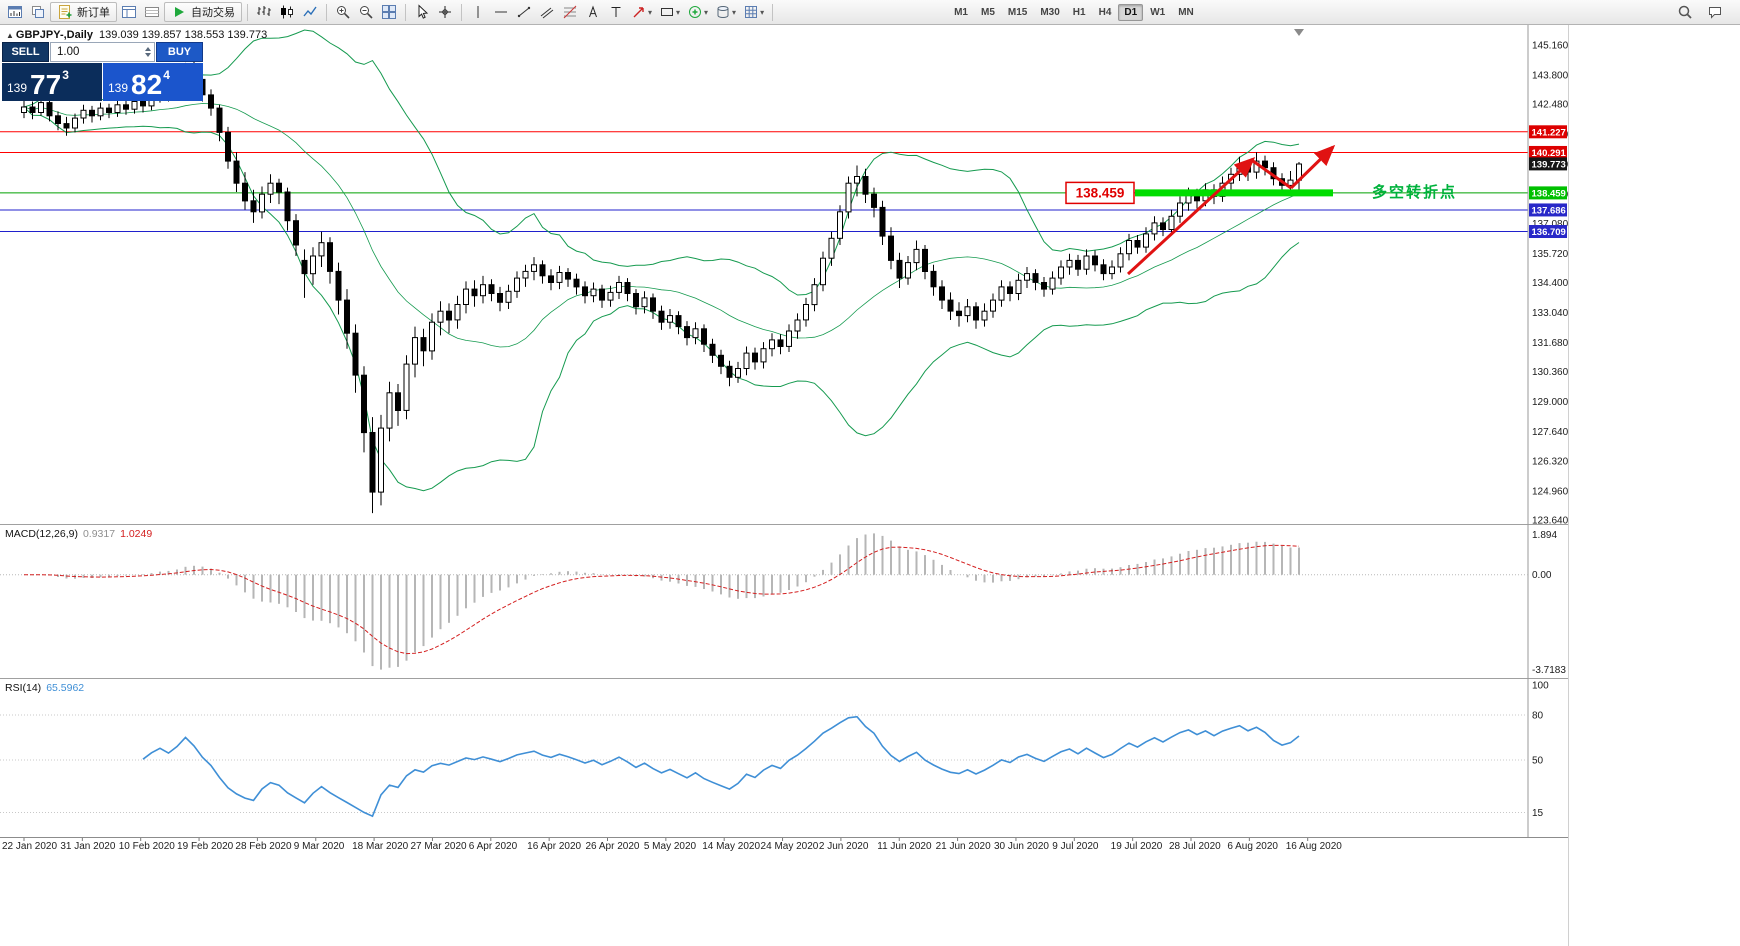 This screenshot has width=1740, height=946. I want to click on price-scale-label: 134.400, so click(1550, 283).